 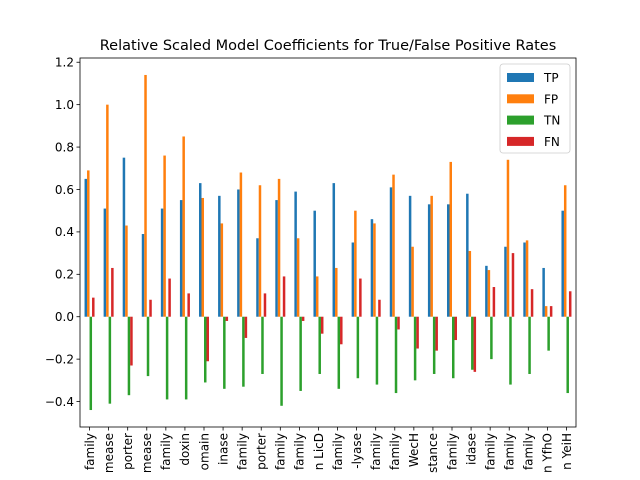 I want to click on legend-swatch-tn, so click(x=520, y=120).